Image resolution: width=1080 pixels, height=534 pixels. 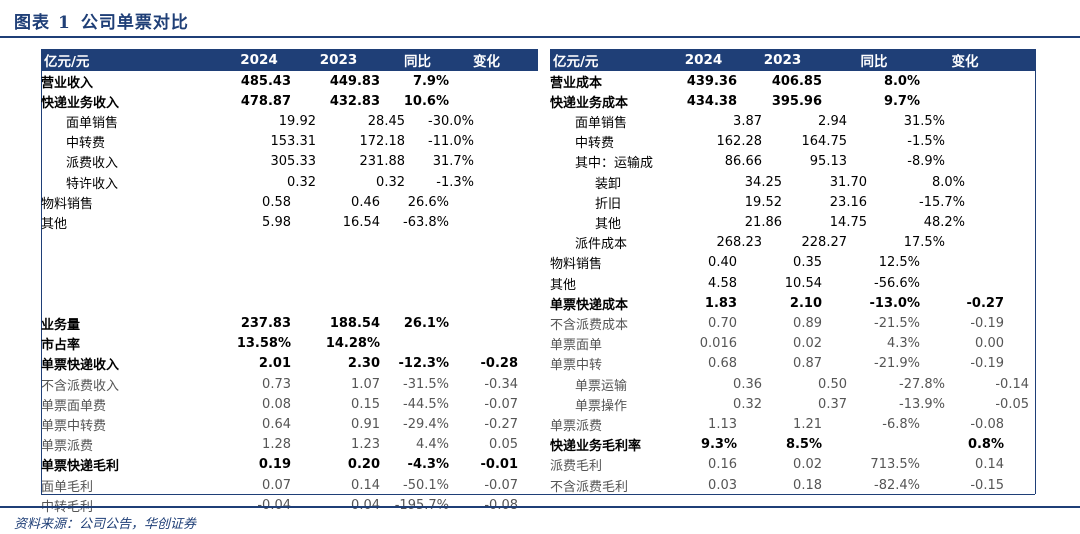 I want to click on value-yoy: 9.7%, so click(x=901, y=101).